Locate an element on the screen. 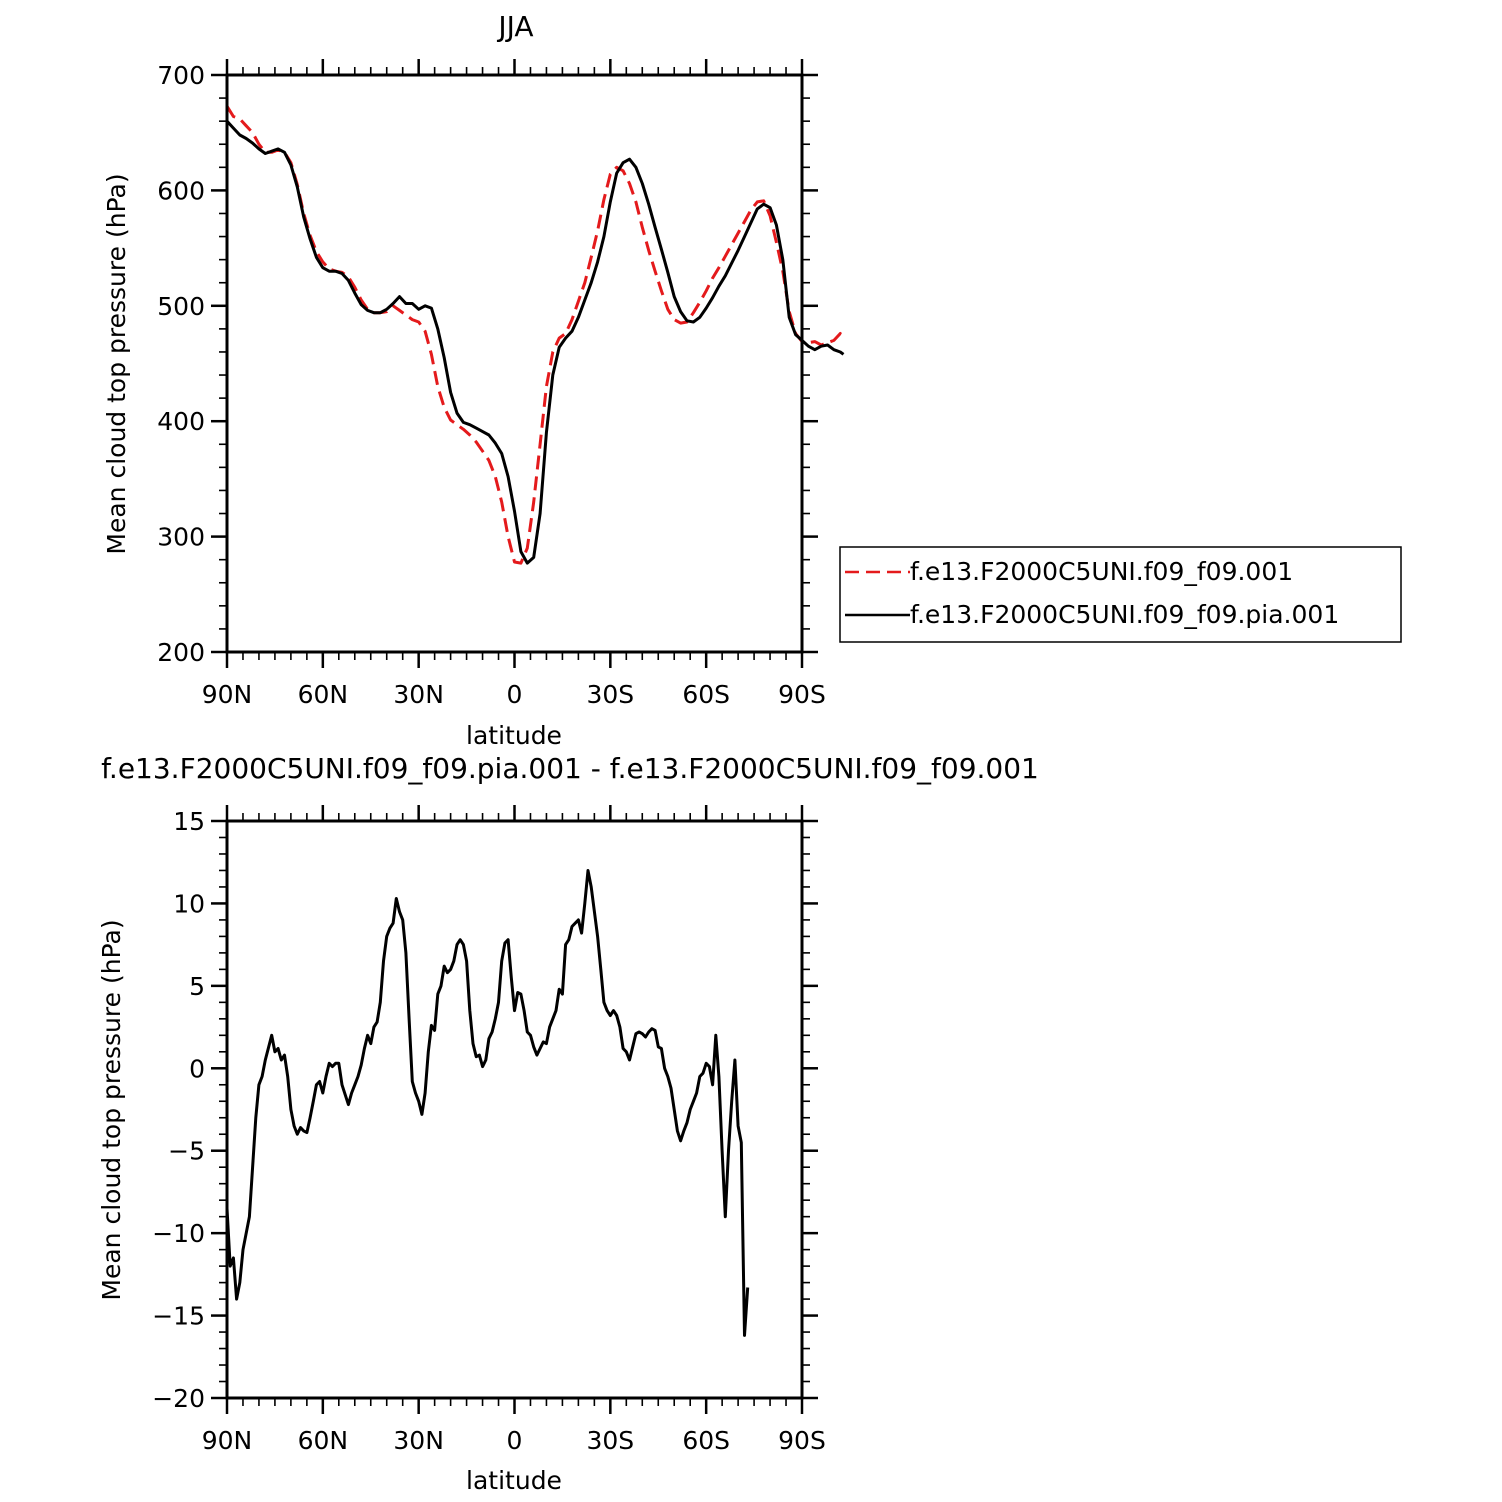  top-chart-y-axis-label: Mean cloud top pressure (hPa) is located at coordinates (116, 363).